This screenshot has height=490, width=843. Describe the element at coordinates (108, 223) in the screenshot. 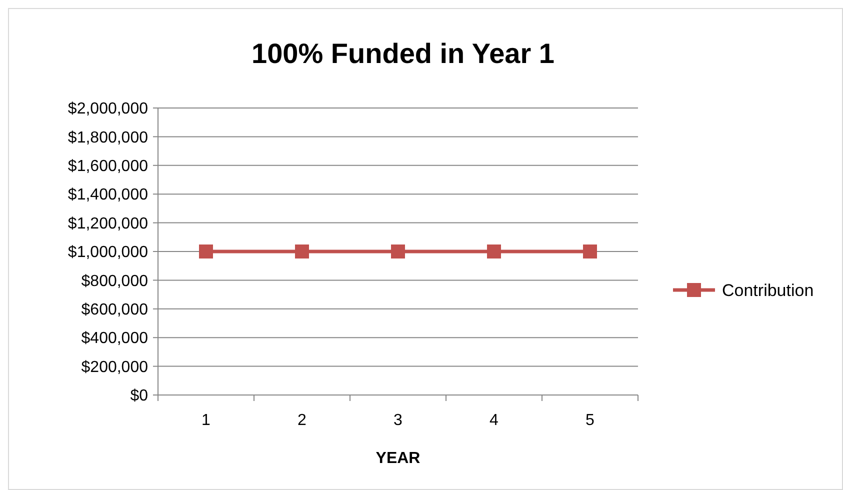

I see `y-tick-label: $1,200,000` at that location.